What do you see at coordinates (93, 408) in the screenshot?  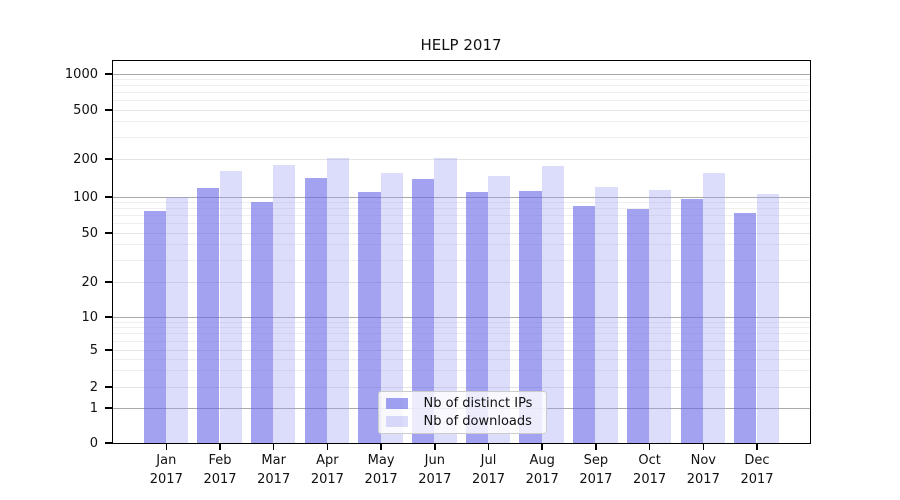 I see `y-tick-label: 1` at bounding box center [93, 408].